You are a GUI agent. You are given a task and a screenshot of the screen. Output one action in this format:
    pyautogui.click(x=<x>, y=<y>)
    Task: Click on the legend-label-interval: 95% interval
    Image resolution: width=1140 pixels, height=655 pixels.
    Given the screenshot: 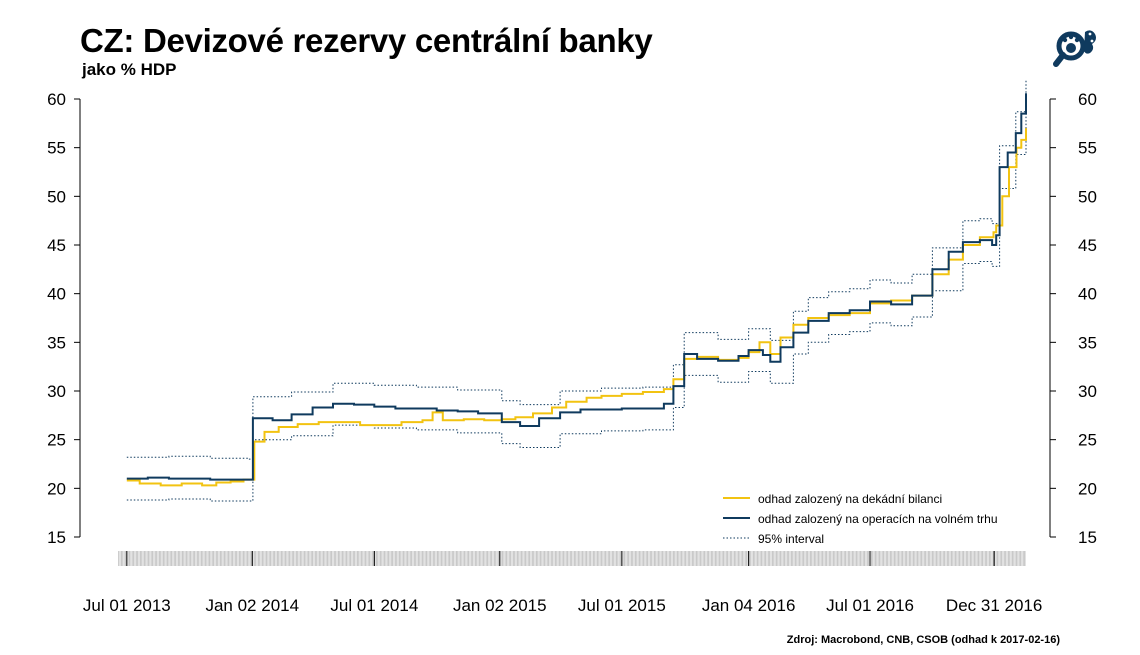 What is the action you would take?
    pyautogui.click(x=791, y=539)
    